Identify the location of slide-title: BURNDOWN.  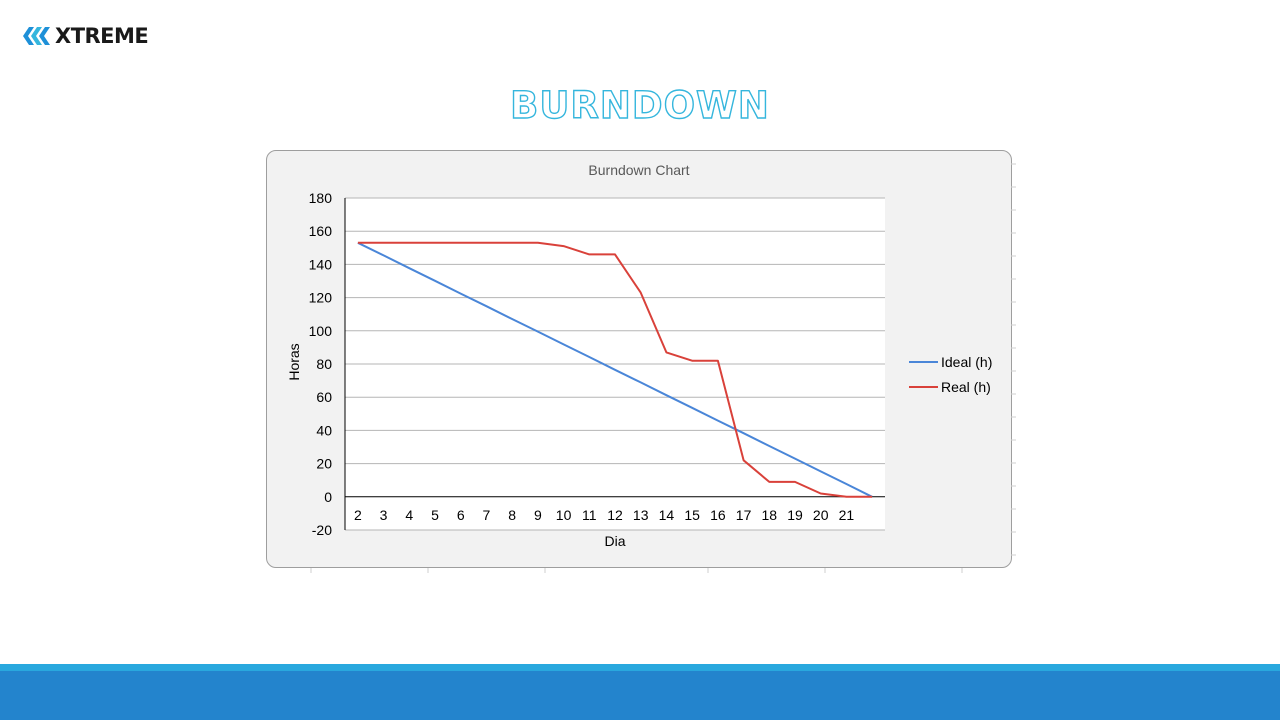
(639, 105).